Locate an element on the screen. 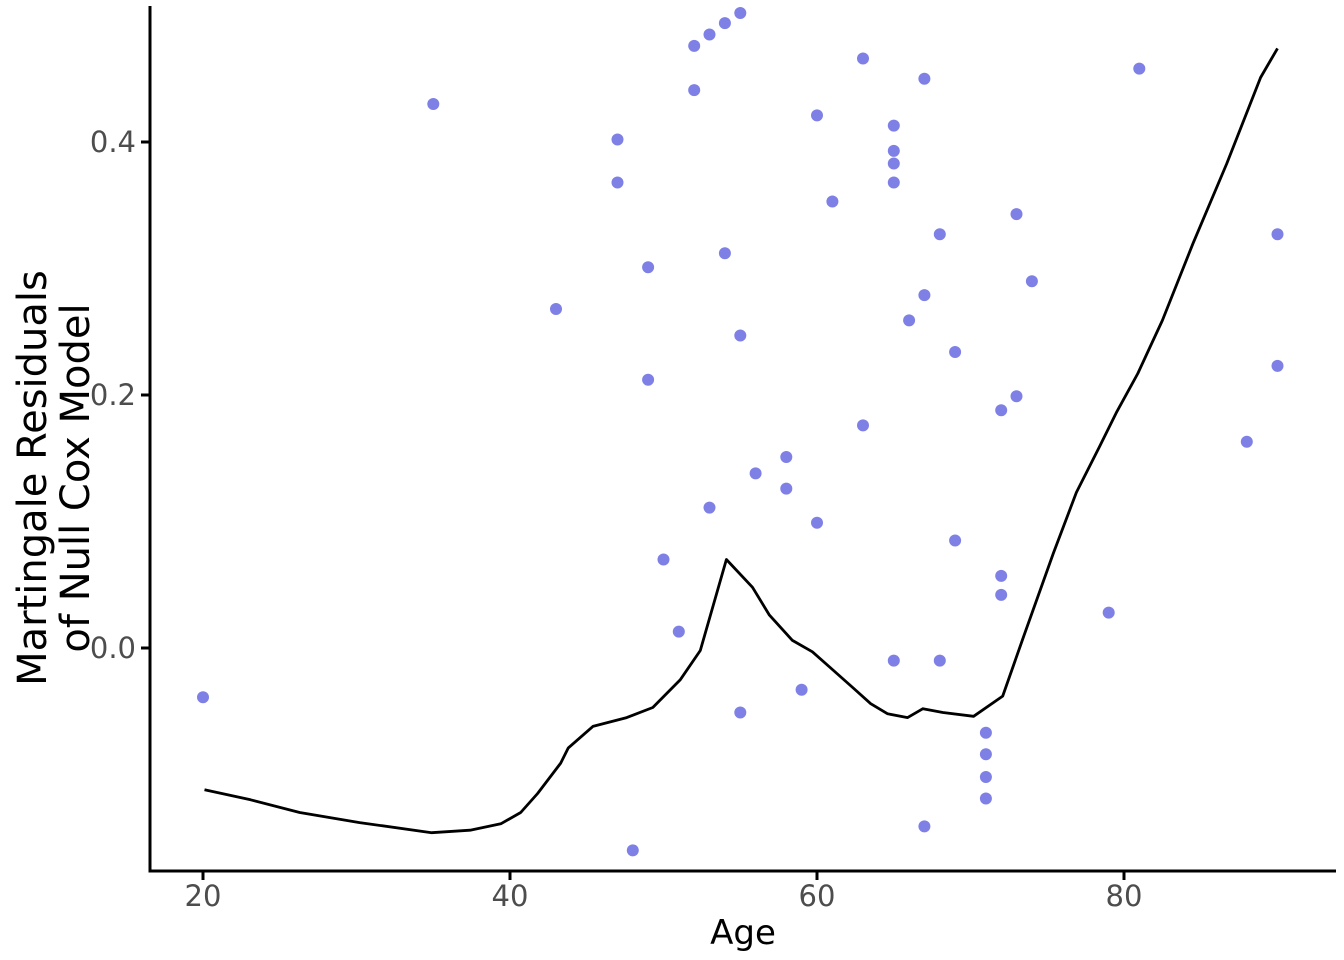  y-axis-title-line-1: Martingale Residuals is located at coordinates (33, 478).